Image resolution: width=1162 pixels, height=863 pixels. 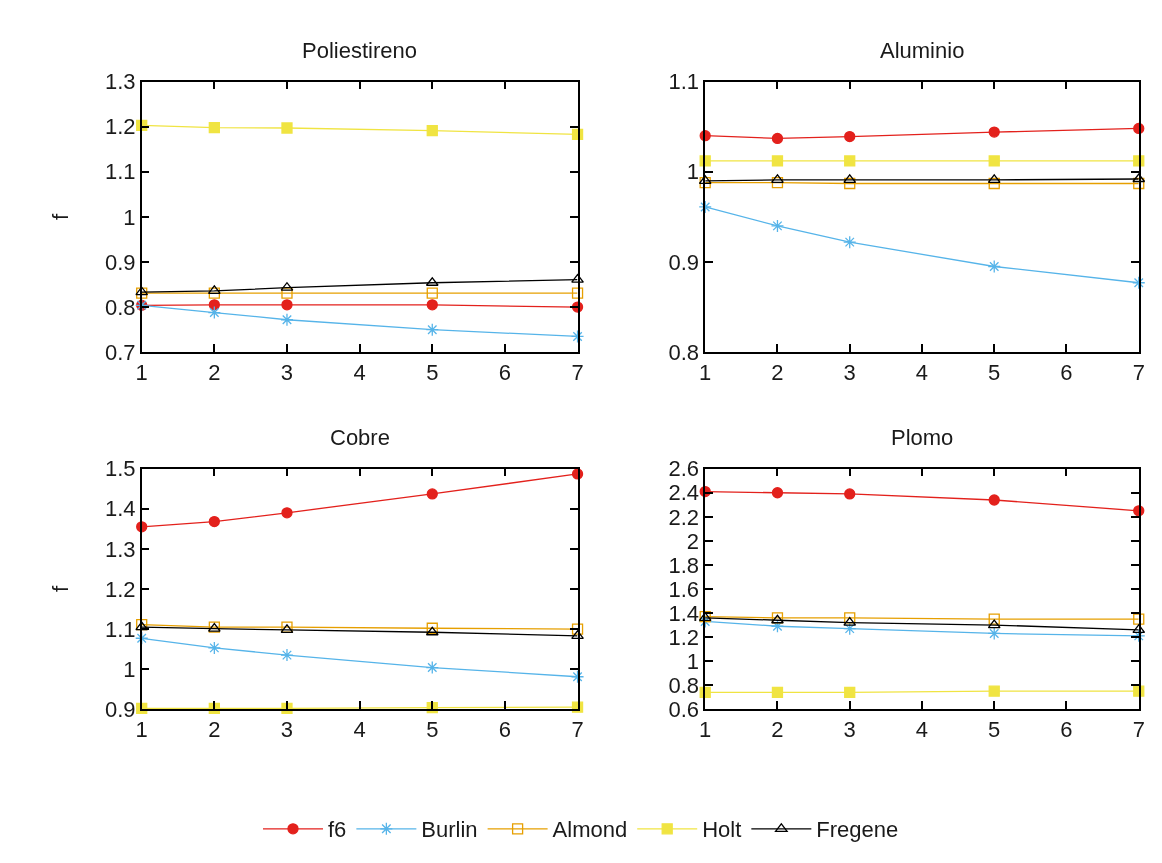 I want to click on legend-label: Almond, so click(x=590, y=830).